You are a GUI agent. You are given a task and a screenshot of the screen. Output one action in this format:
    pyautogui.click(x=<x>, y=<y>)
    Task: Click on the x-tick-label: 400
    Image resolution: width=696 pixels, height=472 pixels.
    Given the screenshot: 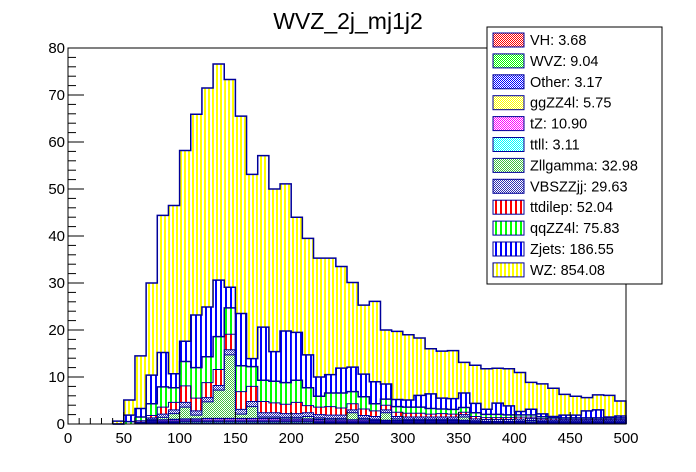 What is the action you would take?
    pyautogui.click(x=514, y=438)
    